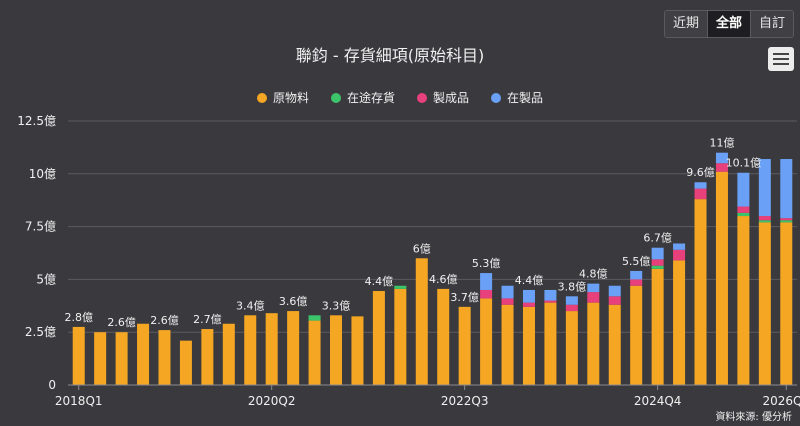 This screenshot has height=426, width=800. I want to click on legend-label-wip: 在製品, so click(525, 98).